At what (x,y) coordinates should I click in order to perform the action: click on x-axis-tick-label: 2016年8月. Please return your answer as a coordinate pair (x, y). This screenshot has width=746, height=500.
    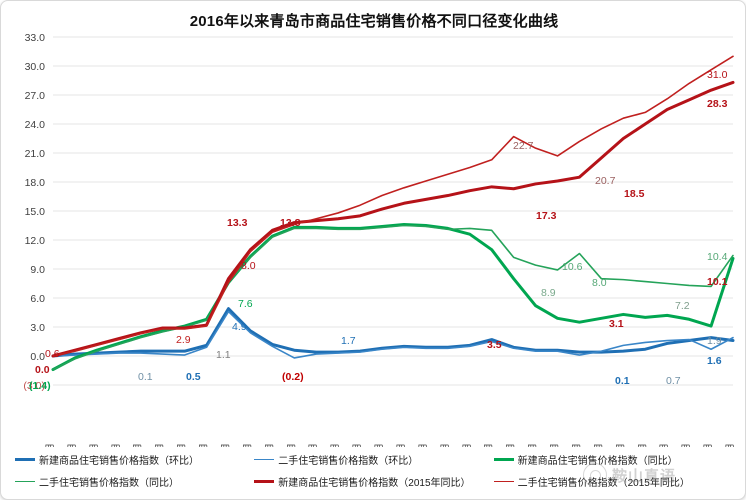
    Looking at the image, I should click on (203, 445).